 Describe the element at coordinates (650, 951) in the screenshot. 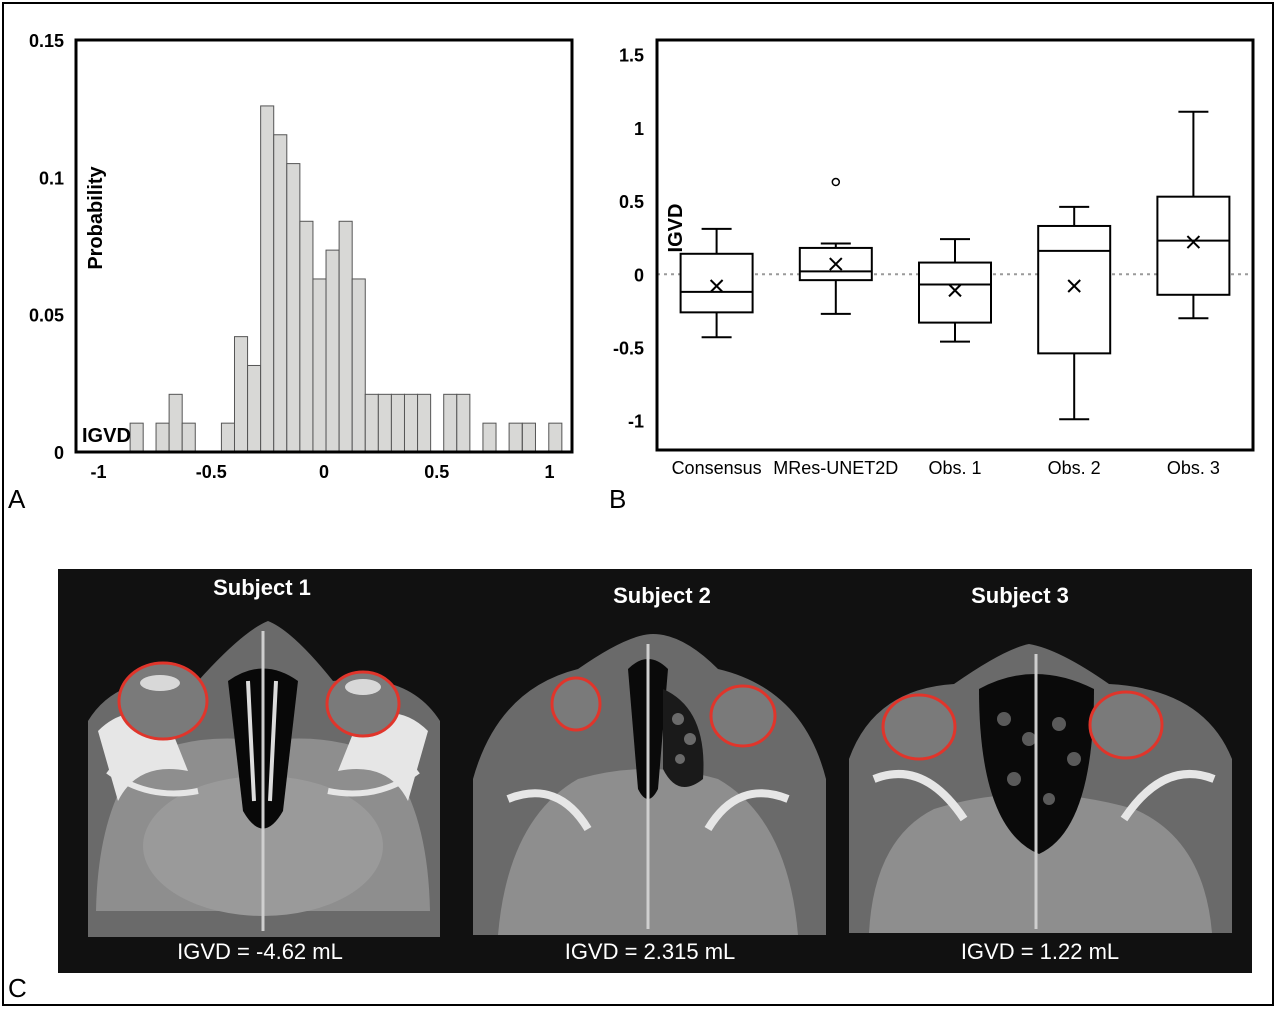

I see `subject-2-igvd-caption: IGVD = 2.315 mL` at that location.